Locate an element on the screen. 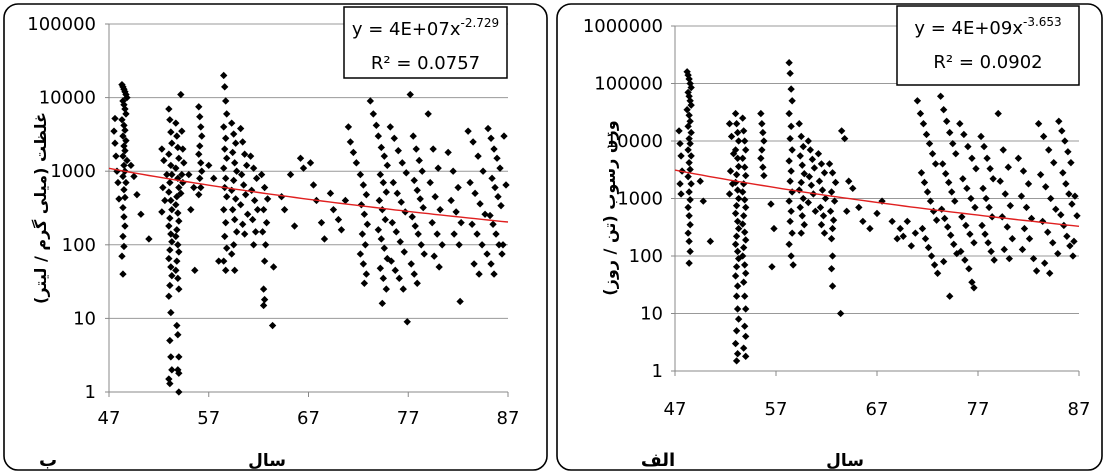 This screenshot has width=1107, height=475. y-tick-labels: 1 10 100 1000 10000 100000 1000000 is located at coordinates (629, 199).